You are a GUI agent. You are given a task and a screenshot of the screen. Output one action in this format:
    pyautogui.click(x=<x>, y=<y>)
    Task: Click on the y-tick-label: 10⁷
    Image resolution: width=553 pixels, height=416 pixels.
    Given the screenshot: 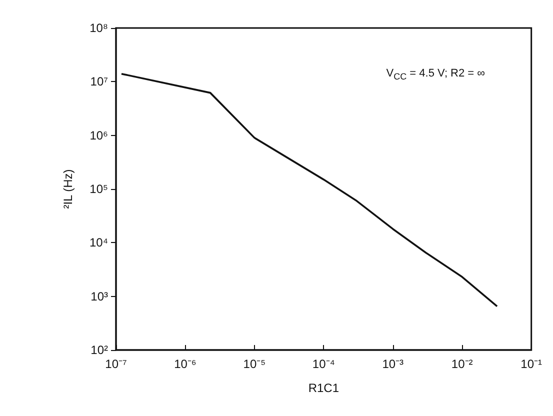 What is the action you would take?
    pyautogui.click(x=99, y=81)
    